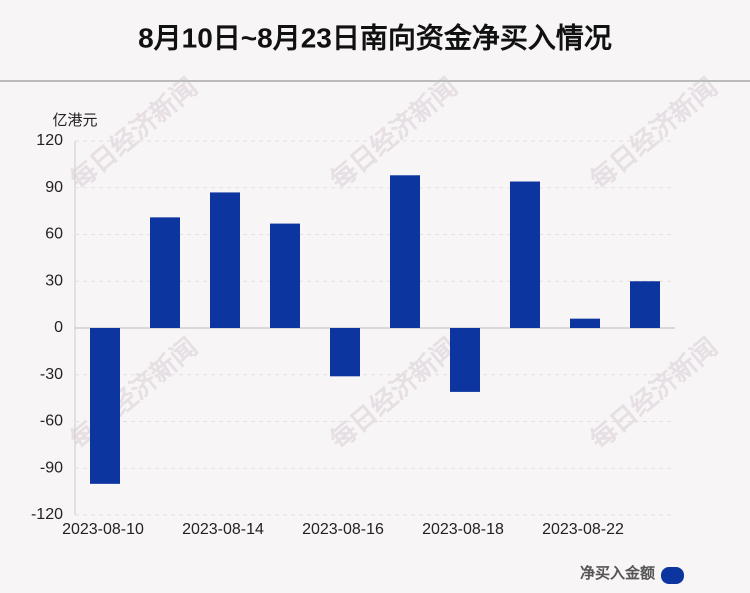 The height and width of the screenshot is (593, 750). I want to click on legend-label: 净买入金额, so click(617, 573).